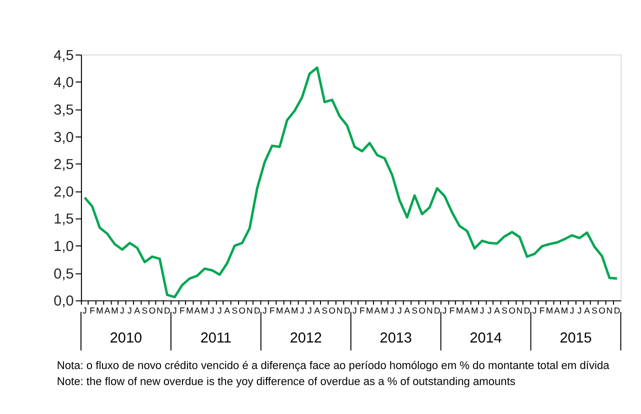  What do you see at coordinates (64, 138) in the screenshot?
I see `y-tick-label: 3,0` at bounding box center [64, 138].